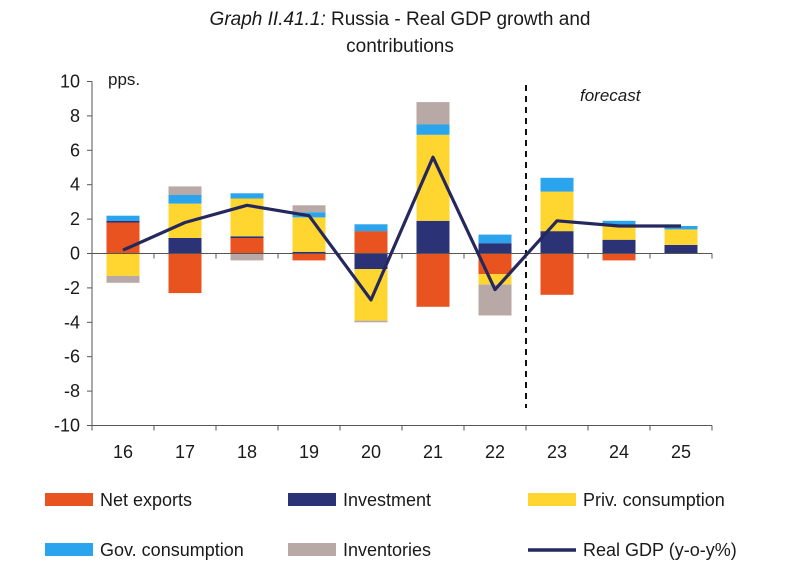 The height and width of the screenshot is (570, 800). I want to click on legend-swatch-investment, so click(312, 499).